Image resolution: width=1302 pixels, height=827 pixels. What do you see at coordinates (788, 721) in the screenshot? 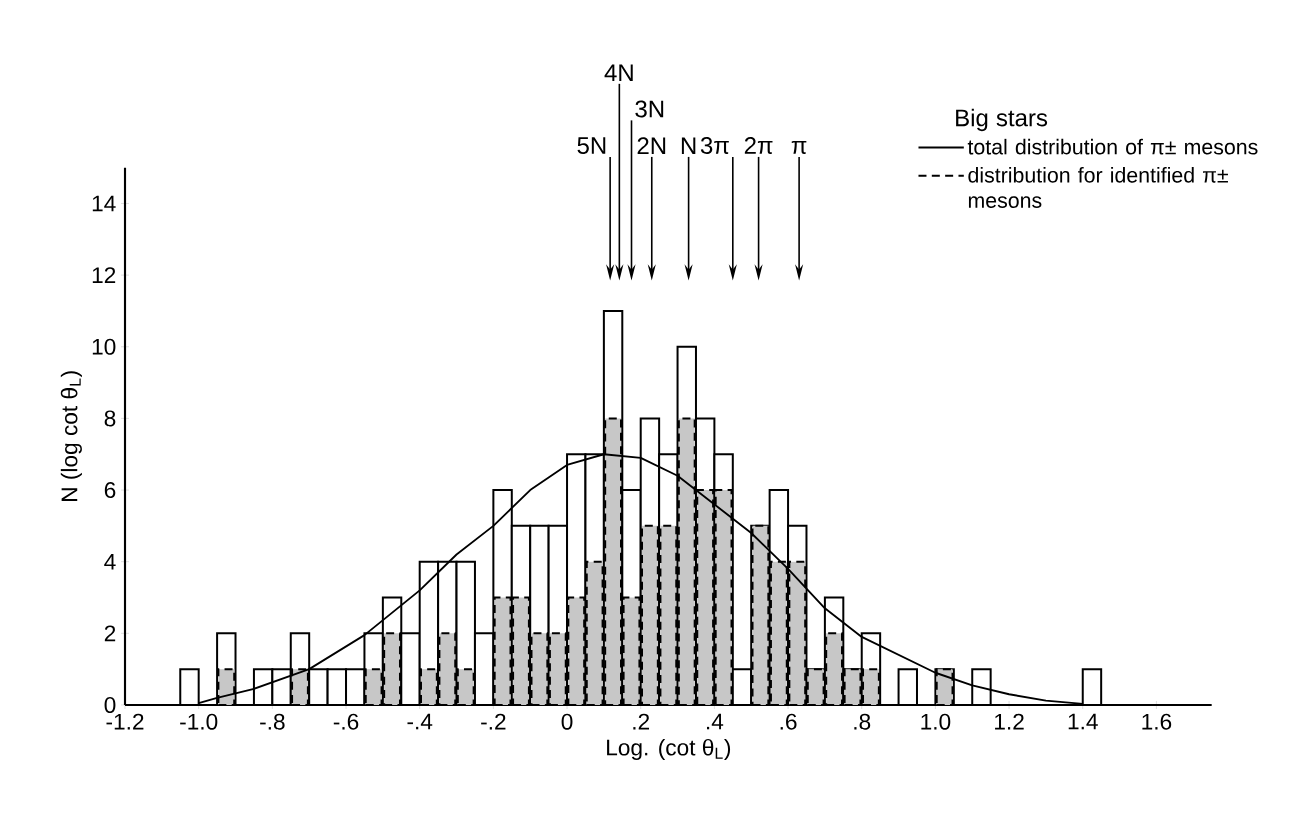
I see `x-tick-label: .6` at bounding box center [788, 721].